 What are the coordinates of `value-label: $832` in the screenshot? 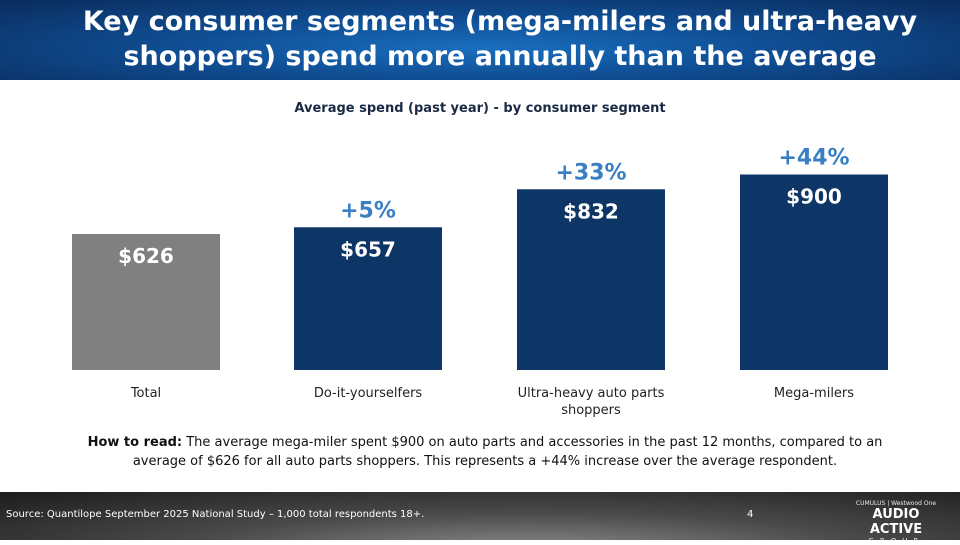 It's located at (591, 211).